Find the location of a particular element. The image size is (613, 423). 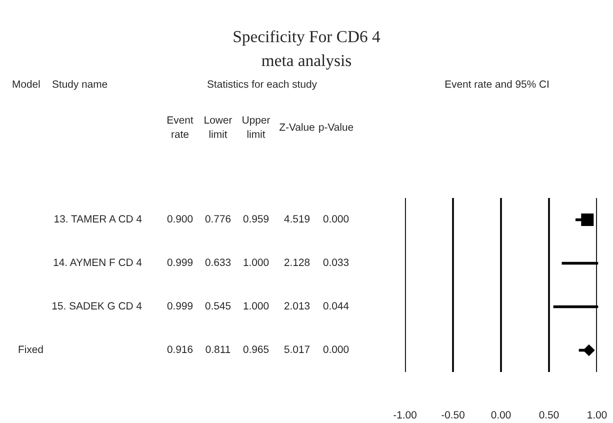

text: 0.959 is located at coordinates (256, 219).